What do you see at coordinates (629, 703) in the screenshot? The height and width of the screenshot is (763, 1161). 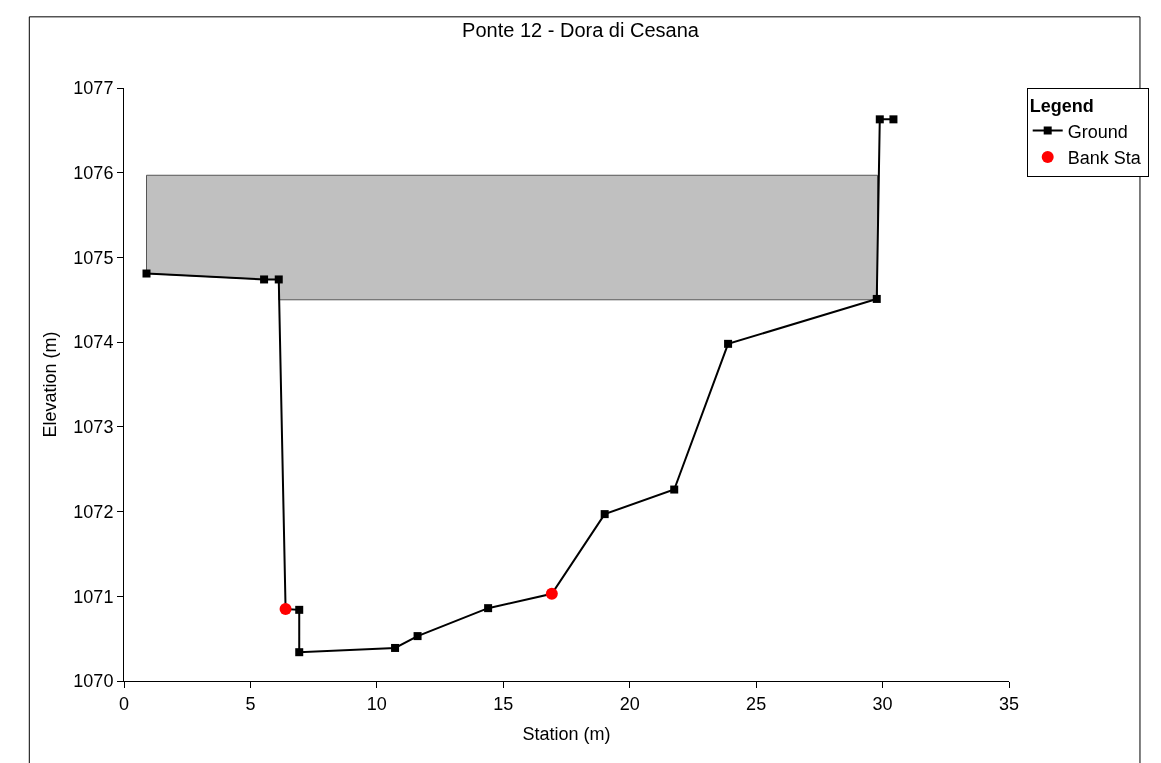 I see `x-tick-label: 20` at bounding box center [629, 703].